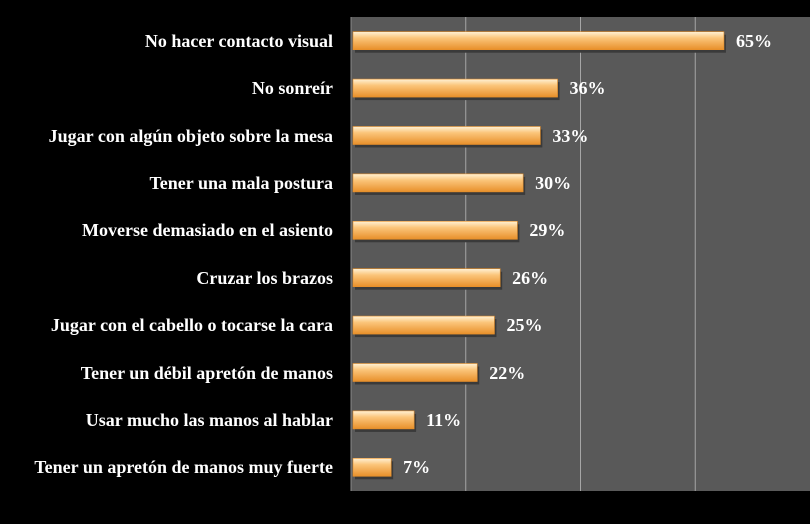 The width and height of the screenshot is (810, 524). Describe the element at coordinates (206, 372) in the screenshot. I see `category-label: Tener un débil apretón de manos` at that location.